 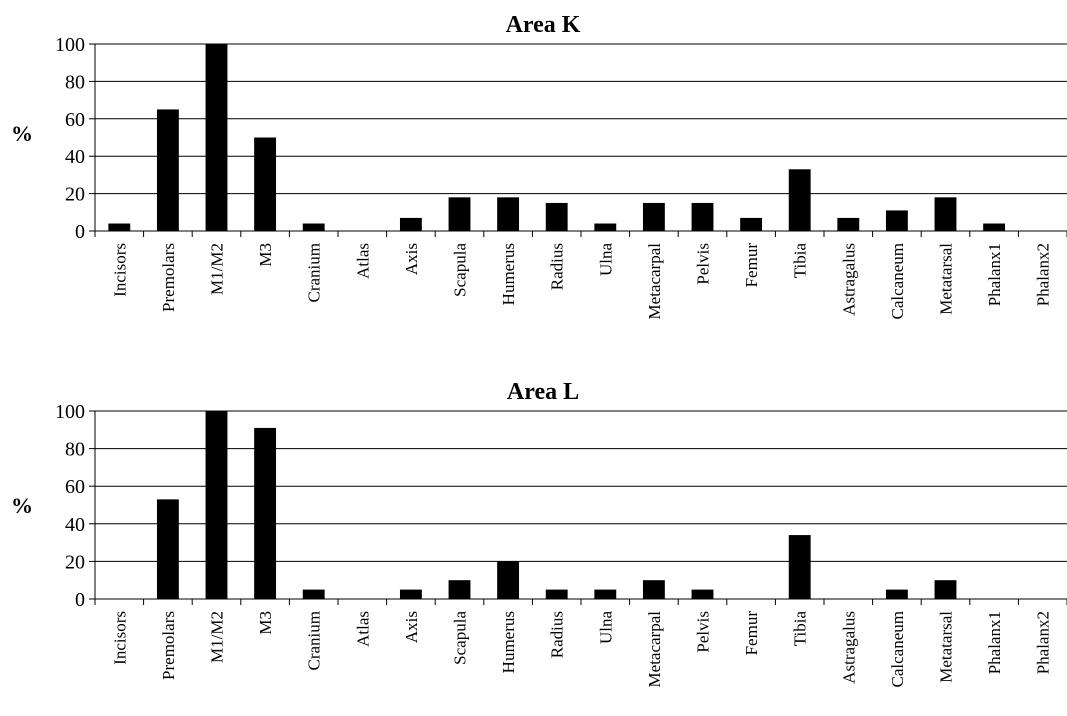 I want to click on chart-title: Area L, so click(x=543, y=392).